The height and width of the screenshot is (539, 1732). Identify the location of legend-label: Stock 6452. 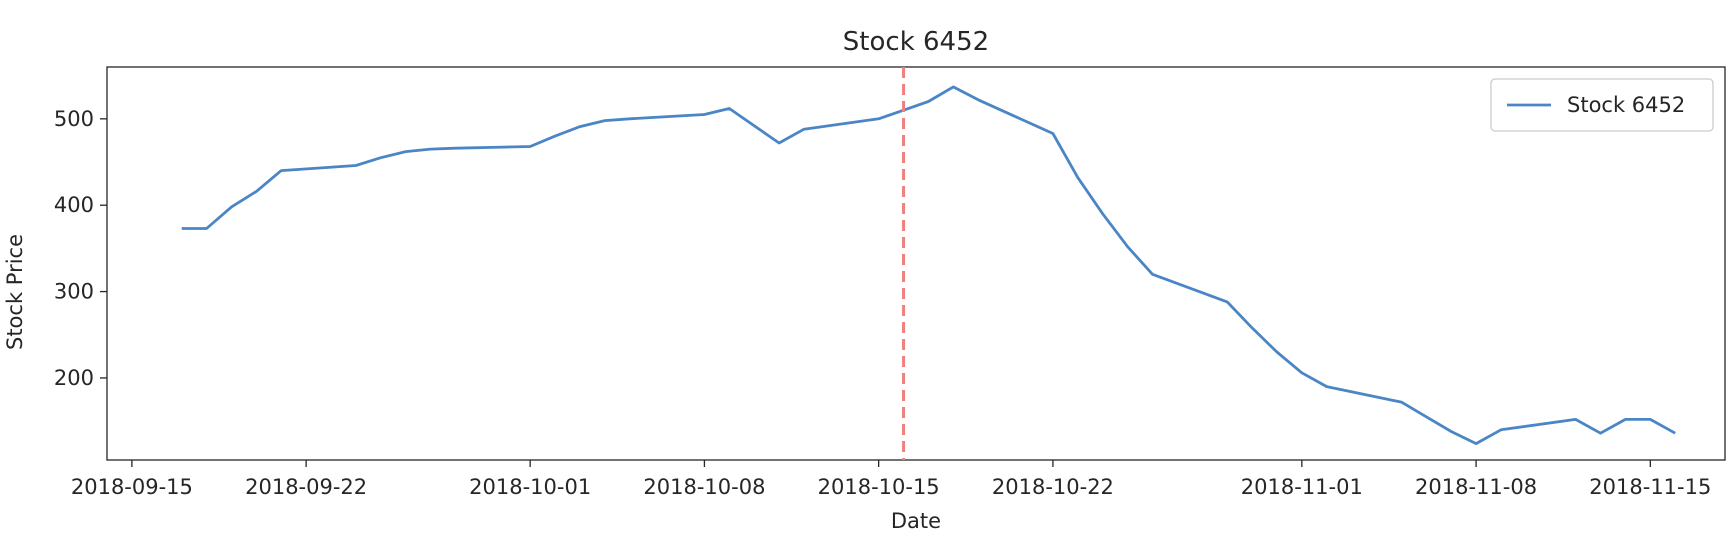
(1626, 105).